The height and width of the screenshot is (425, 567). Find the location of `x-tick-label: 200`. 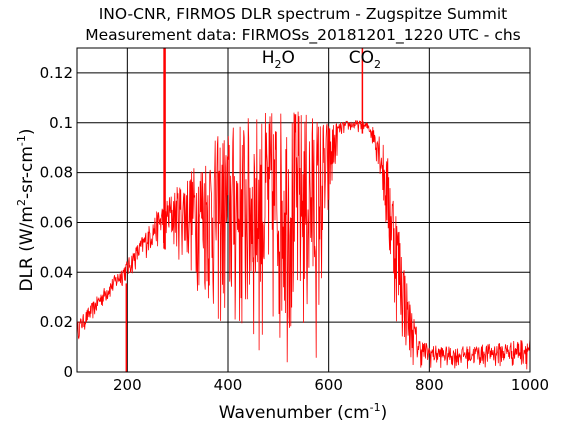

x-tick-label: 200 is located at coordinates (127, 385).